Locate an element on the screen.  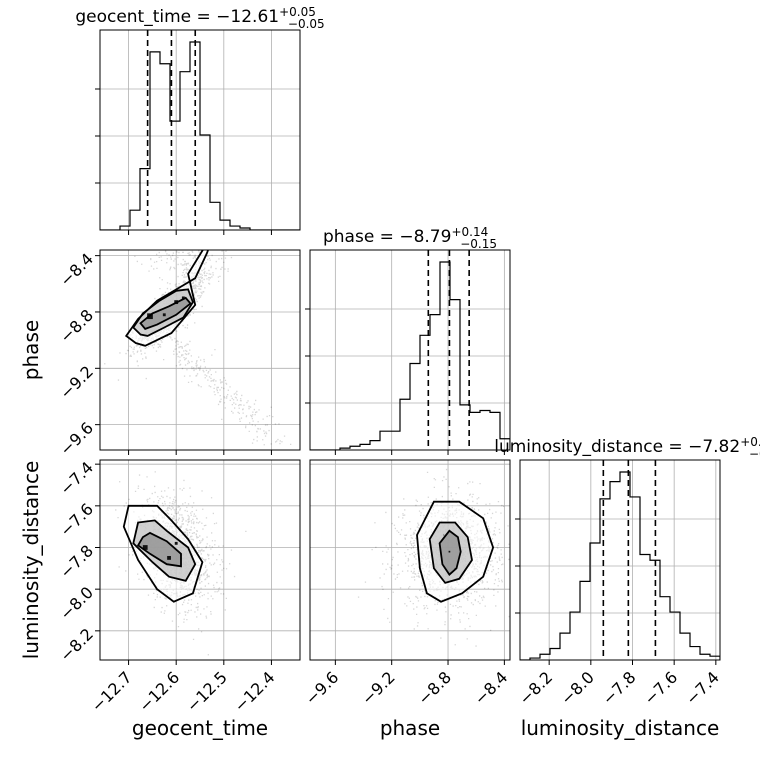
x-tick-label: −7.4 is located at coordinates (702, 688).